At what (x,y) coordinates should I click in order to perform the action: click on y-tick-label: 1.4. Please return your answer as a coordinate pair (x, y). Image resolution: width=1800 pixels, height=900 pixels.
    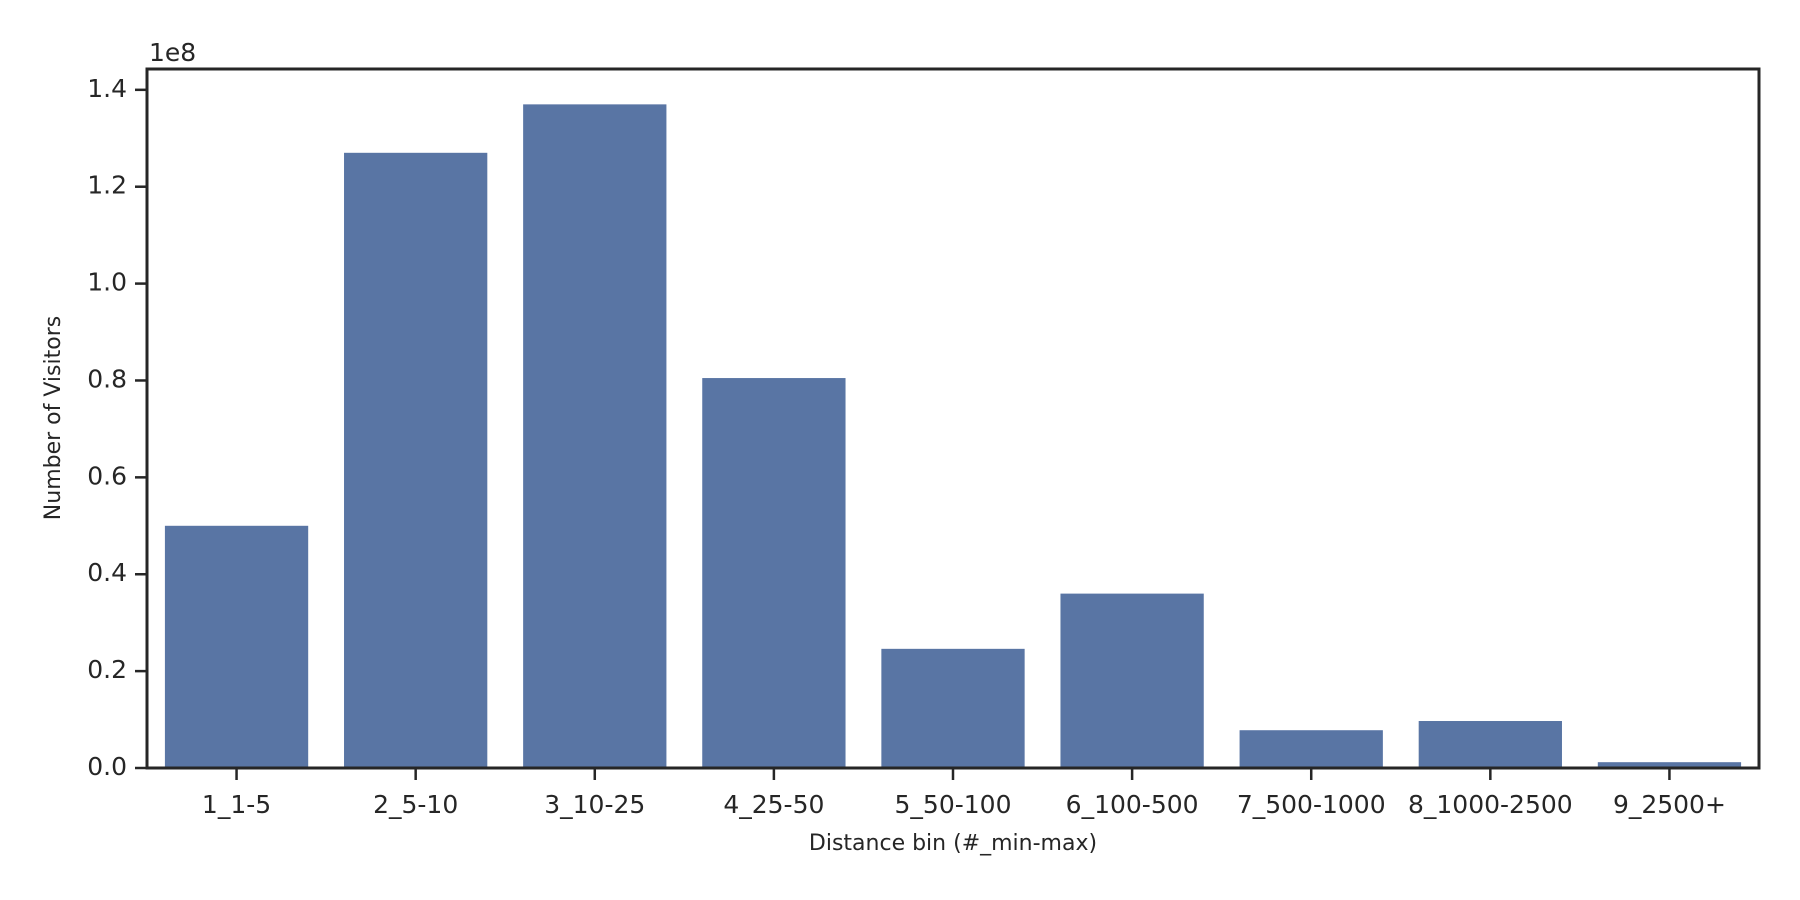
    Looking at the image, I should click on (107, 88).